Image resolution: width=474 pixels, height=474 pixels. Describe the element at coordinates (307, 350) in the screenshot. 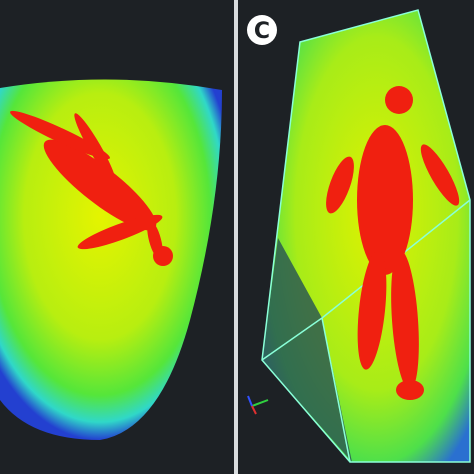

I see `box-shadow-face` at that location.